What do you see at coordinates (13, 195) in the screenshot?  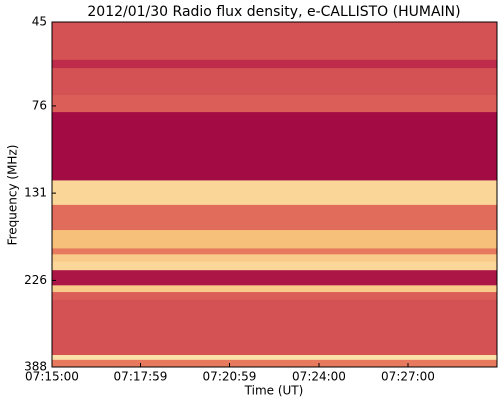 I see `y-axis-label: Frequency (MHz)` at bounding box center [13, 195].